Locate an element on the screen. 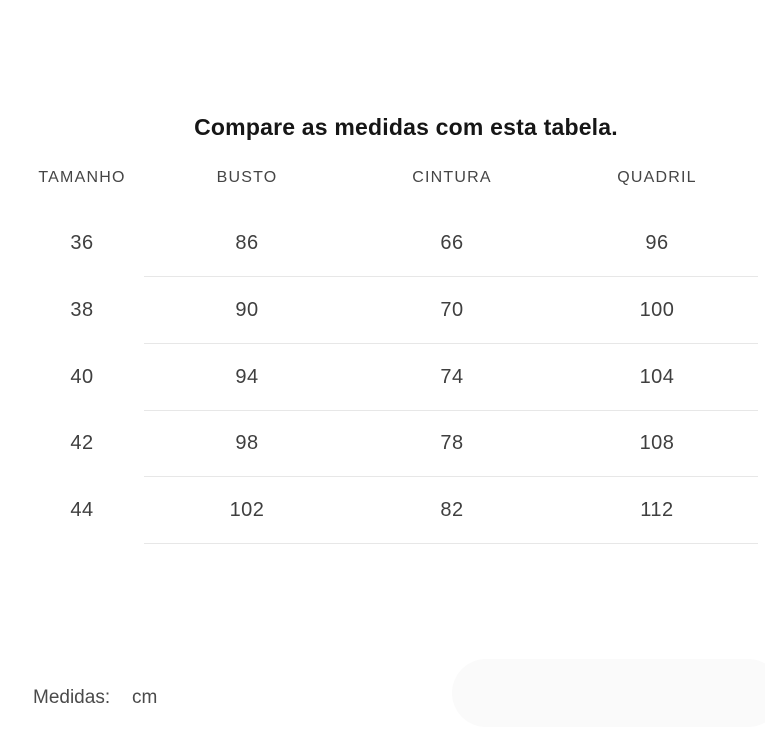 This screenshot has width=765, height=745. hip-value: 96 is located at coordinates (657, 243).